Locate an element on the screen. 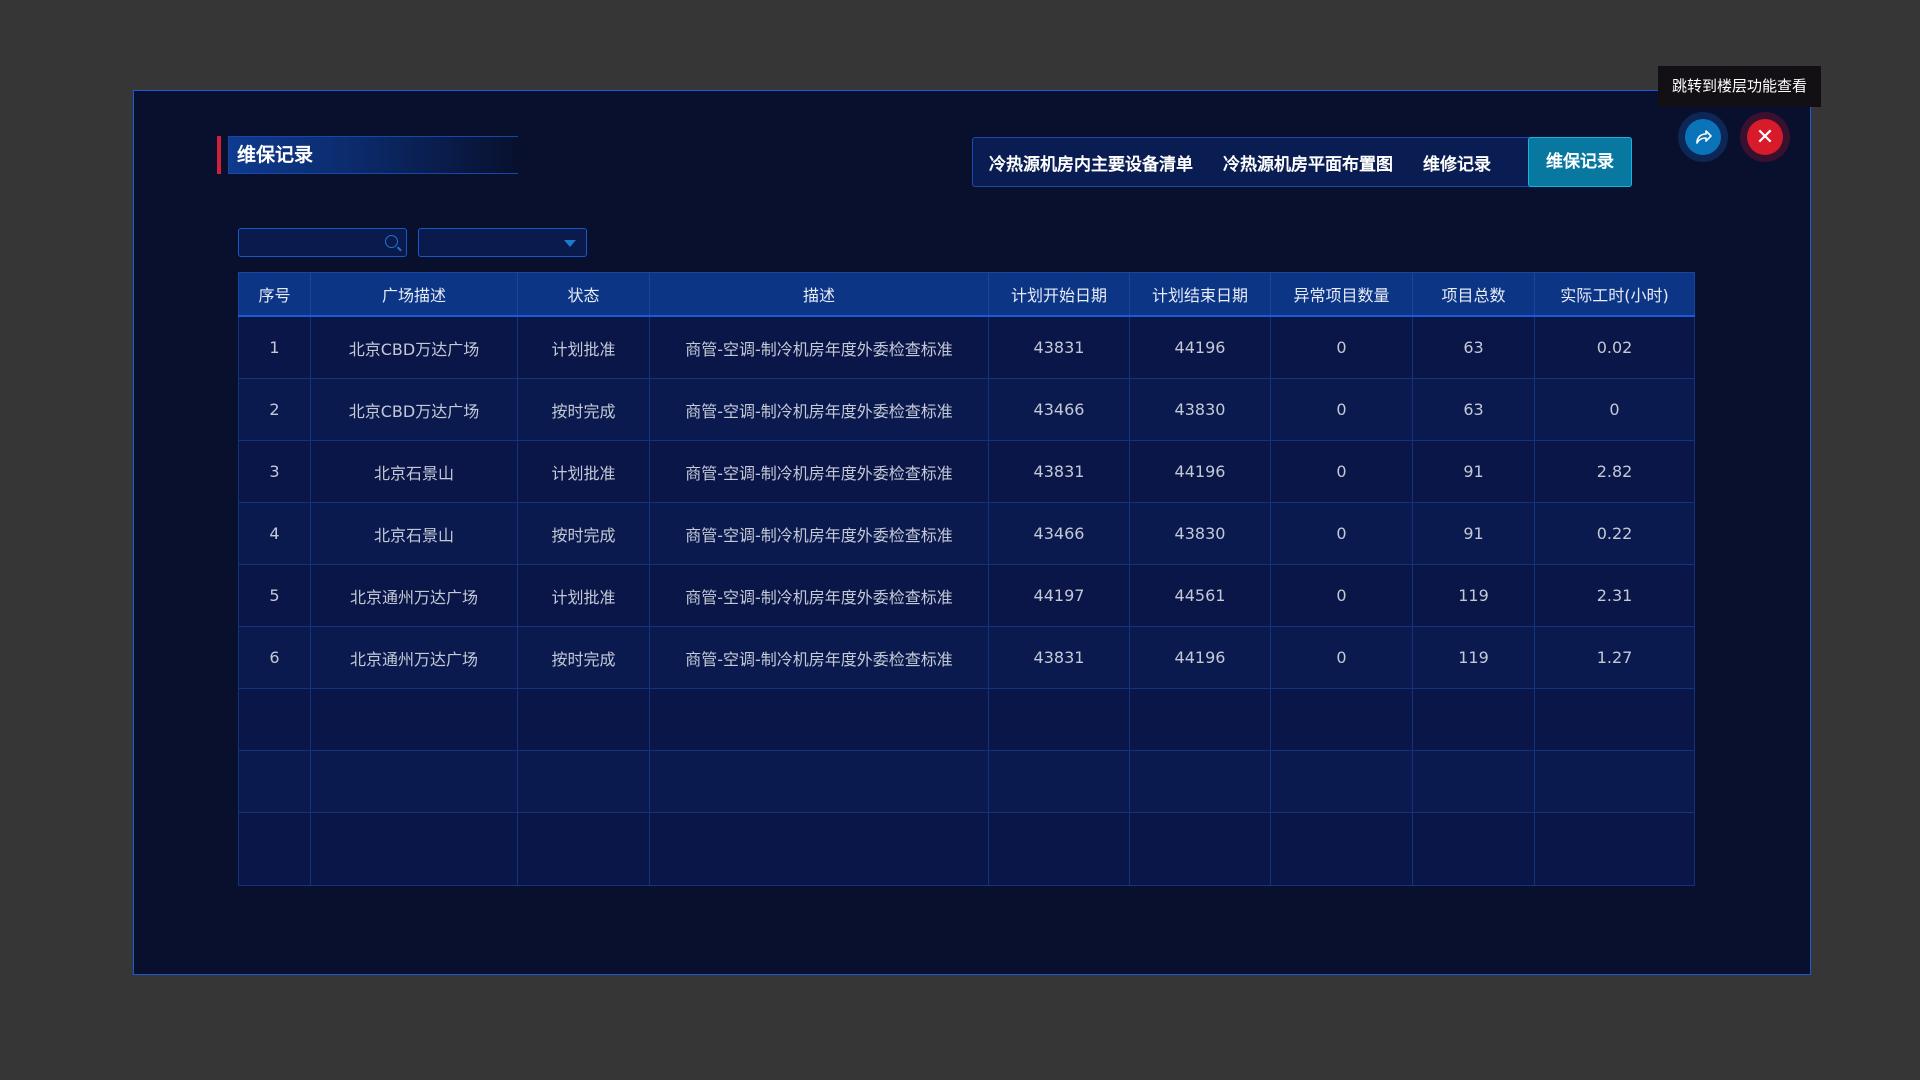 The height and width of the screenshot is (1080, 1920). table-cell: 6 is located at coordinates (274, 657).